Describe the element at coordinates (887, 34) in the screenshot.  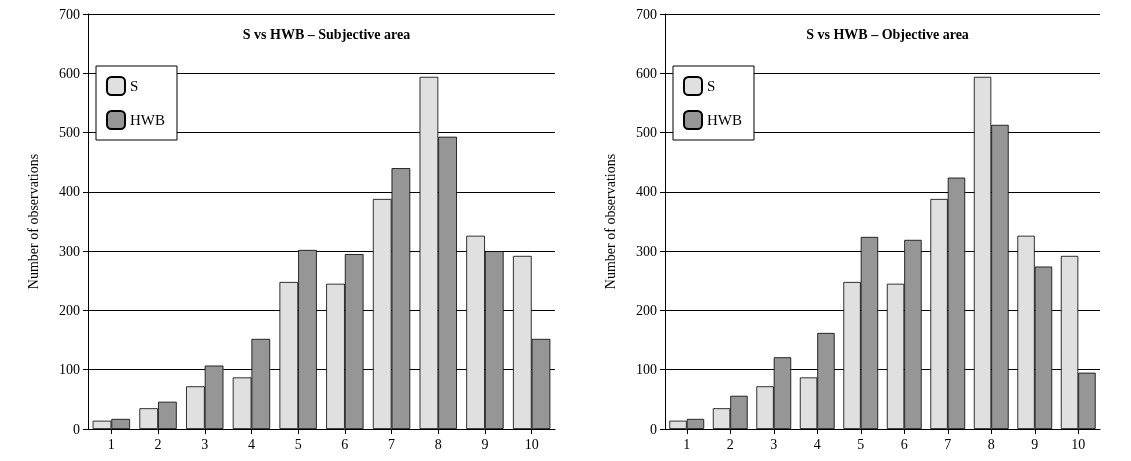
I see `text: S vs HWB – Objective area` at that location.